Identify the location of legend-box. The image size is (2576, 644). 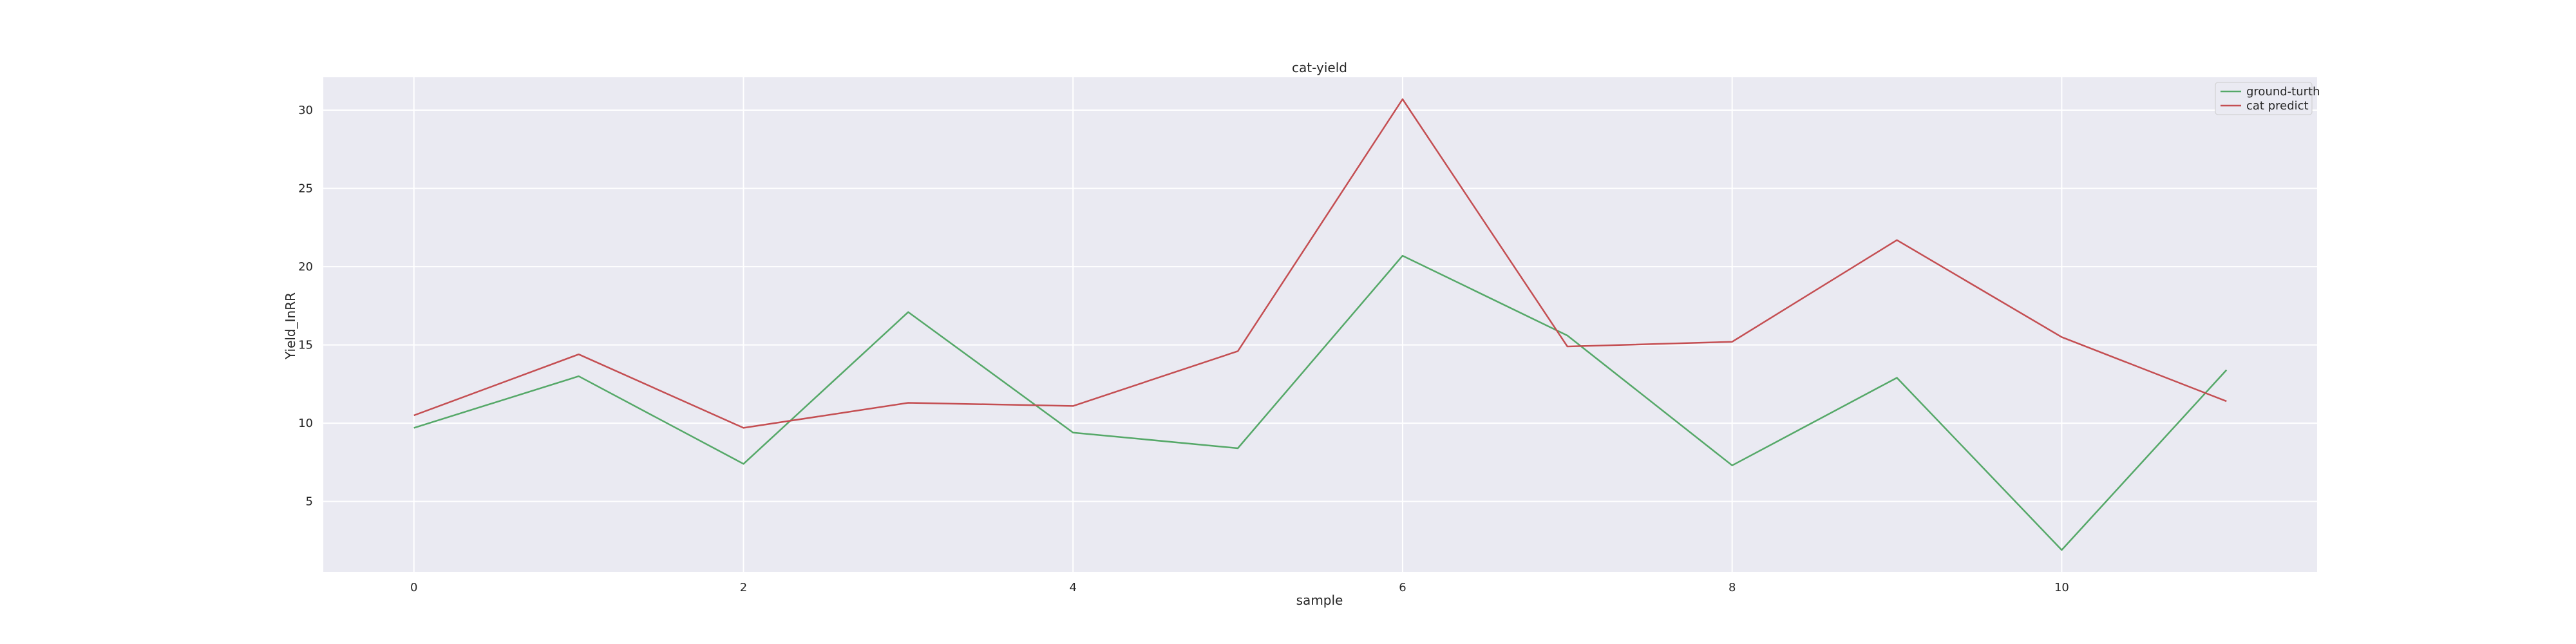
(2264, 99).